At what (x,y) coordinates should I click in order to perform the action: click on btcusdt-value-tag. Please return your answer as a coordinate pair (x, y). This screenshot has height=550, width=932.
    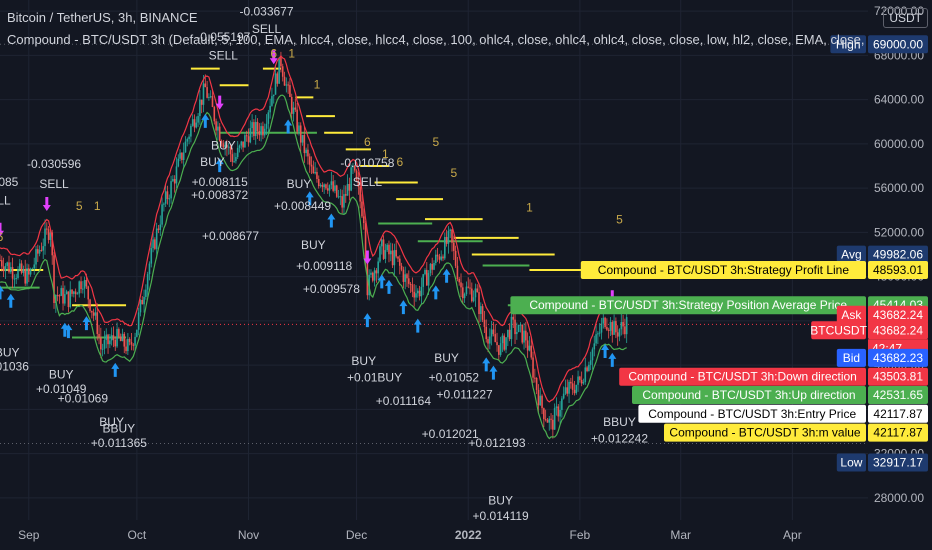
    Looking at the image, I should click on (898, 330).